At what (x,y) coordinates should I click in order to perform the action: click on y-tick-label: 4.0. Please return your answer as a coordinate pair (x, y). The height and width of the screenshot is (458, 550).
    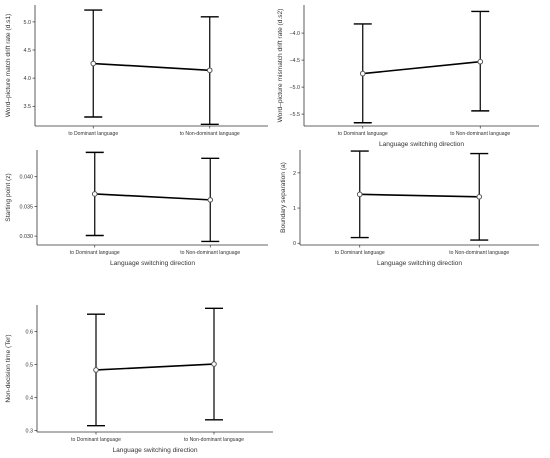
    Looking at the image, I should click on (28, 79).